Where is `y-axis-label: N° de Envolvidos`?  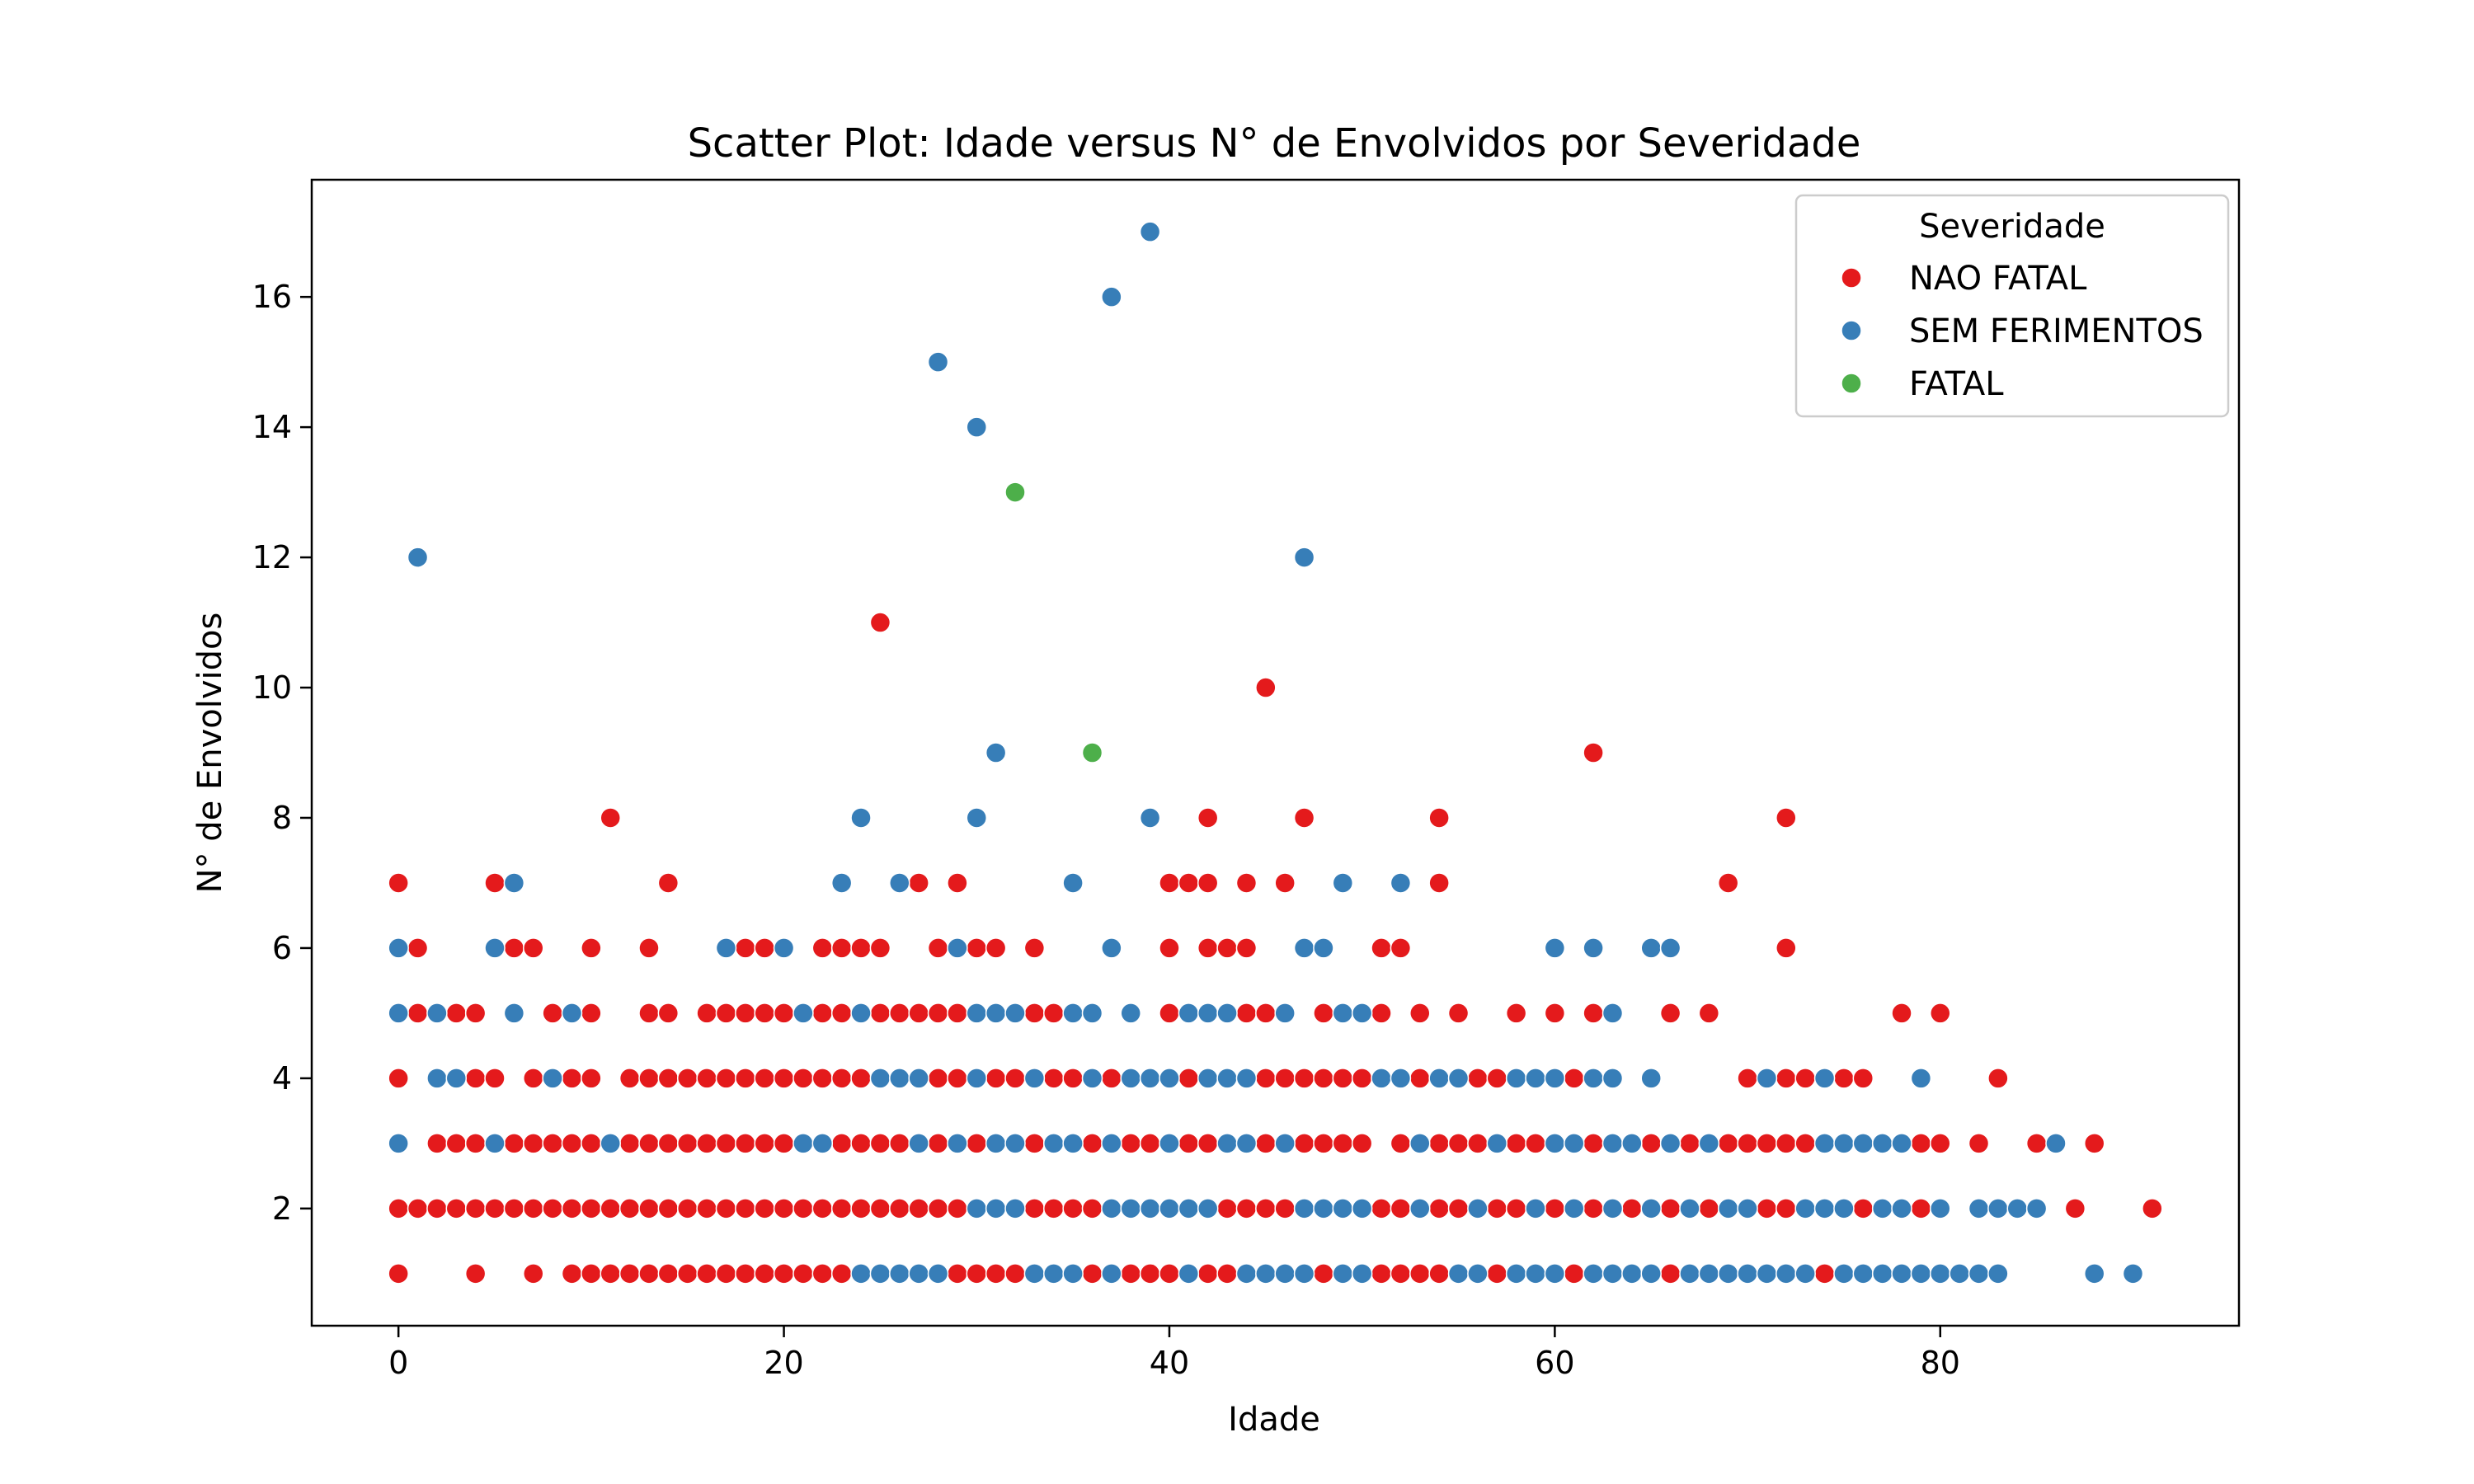
y-axis-label: N° de Envolvidos is located at coordinates (210, 753).